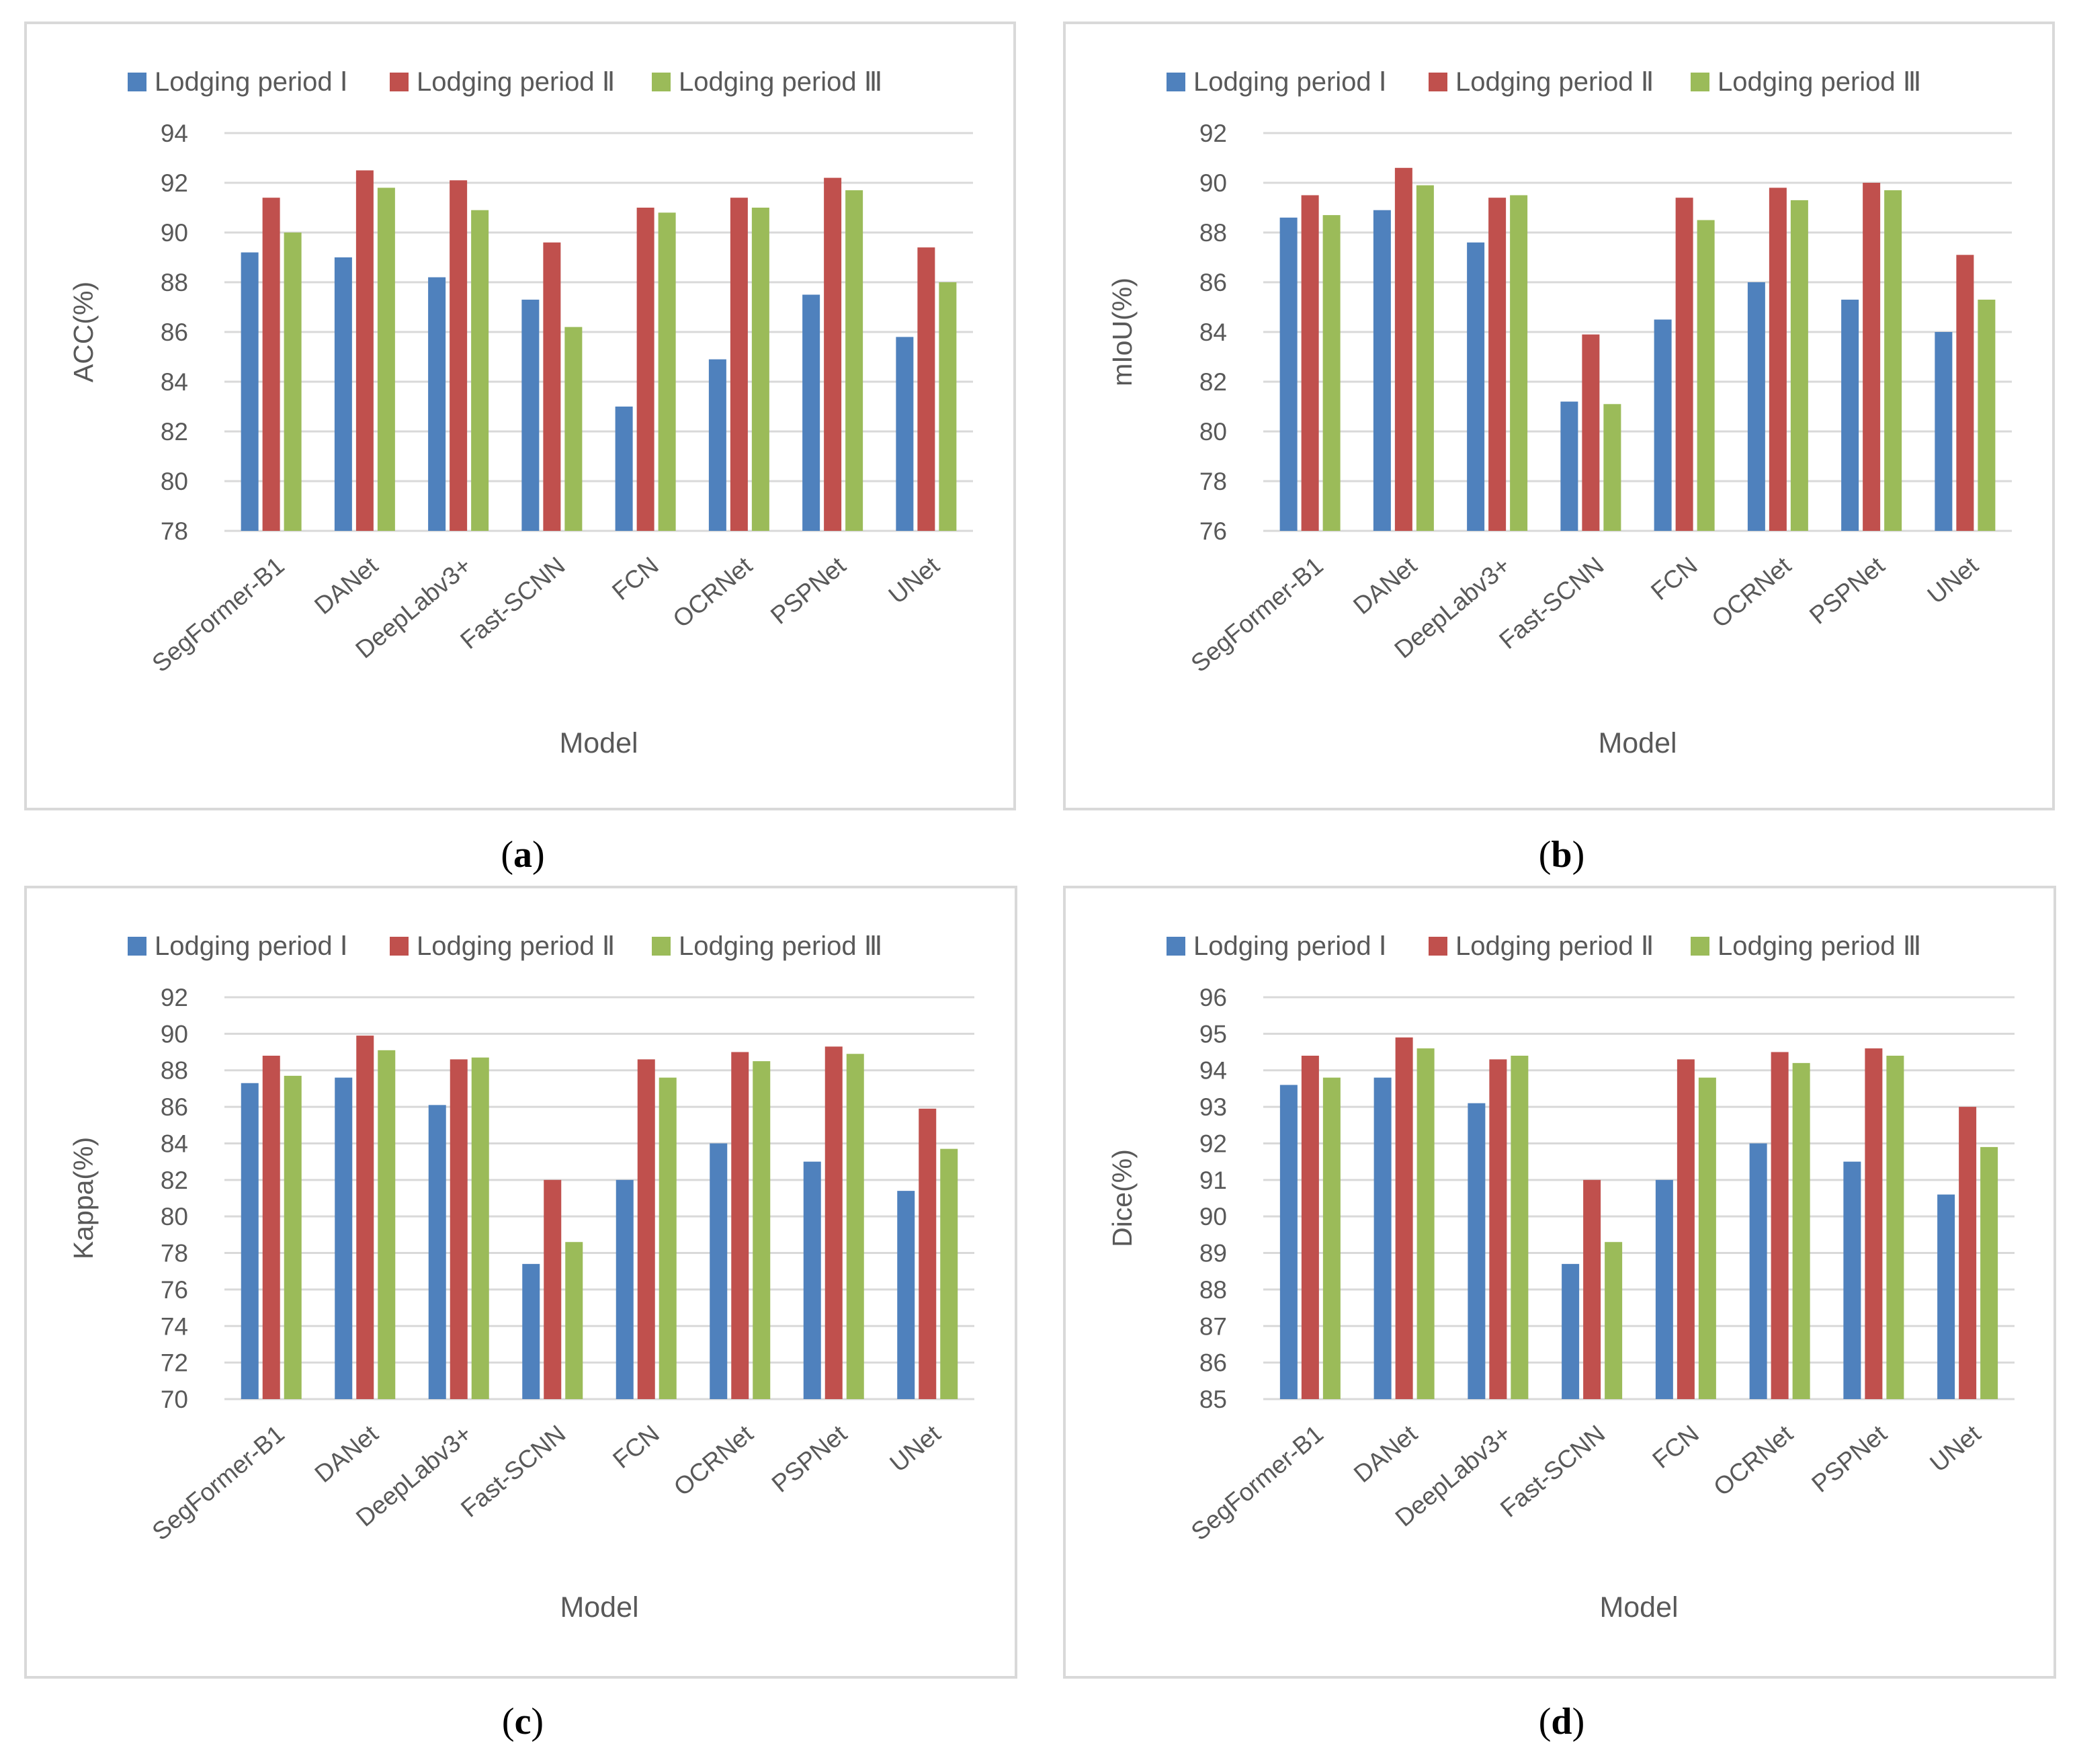 The width and height of the screenshot is (2075, 1764). Describe the element at coordinates (928, 1253) in the screenshot. I see `bar-c-UNet-s2` at that location.